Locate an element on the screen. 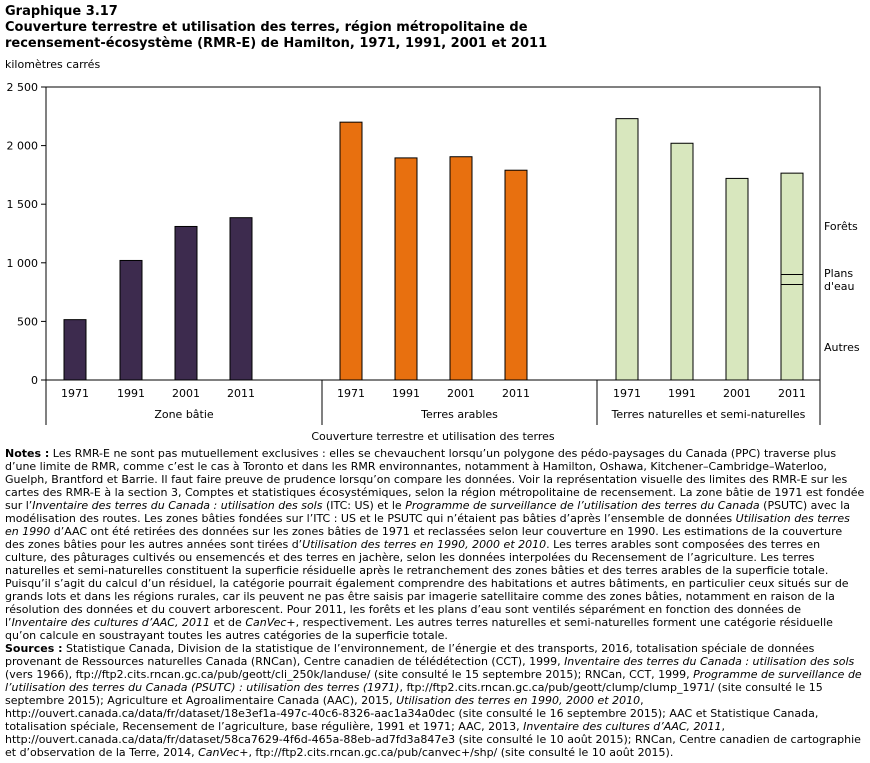 This screenshot has height=763, width=870. annotation-plans: Plans is located at coordinates (838, 273).